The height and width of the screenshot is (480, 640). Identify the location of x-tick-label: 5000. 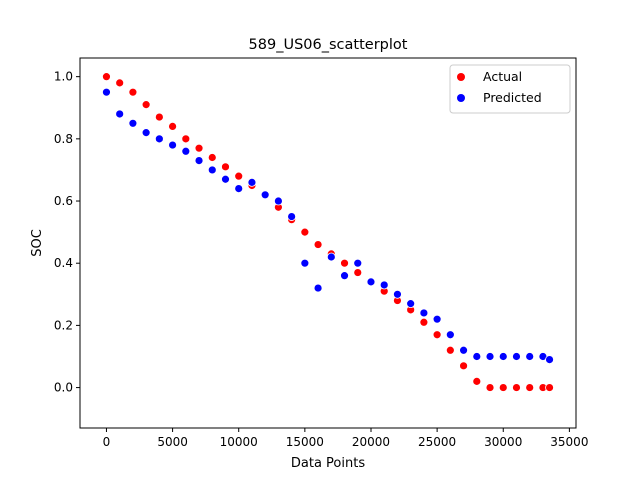
(172, 442).